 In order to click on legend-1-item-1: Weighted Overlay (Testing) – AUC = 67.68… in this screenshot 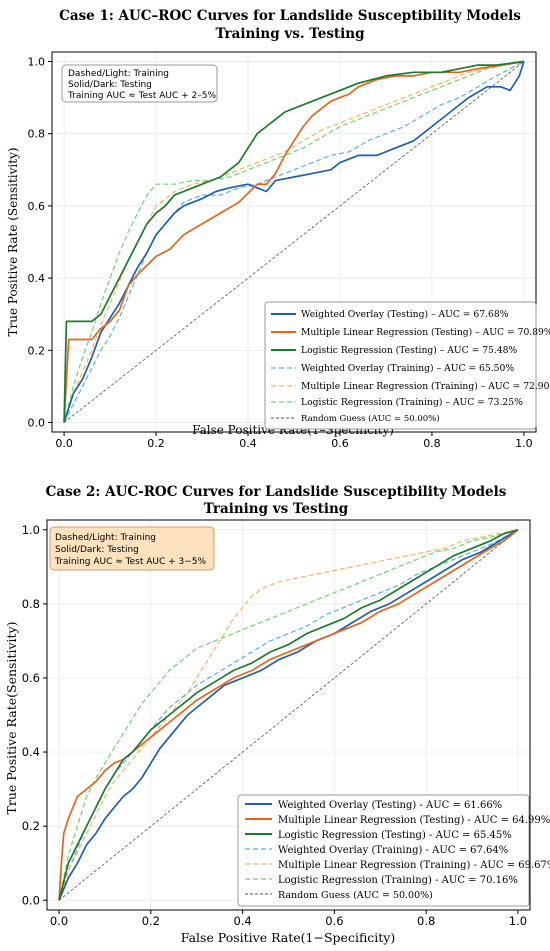, I will do `click(405, 314)`.